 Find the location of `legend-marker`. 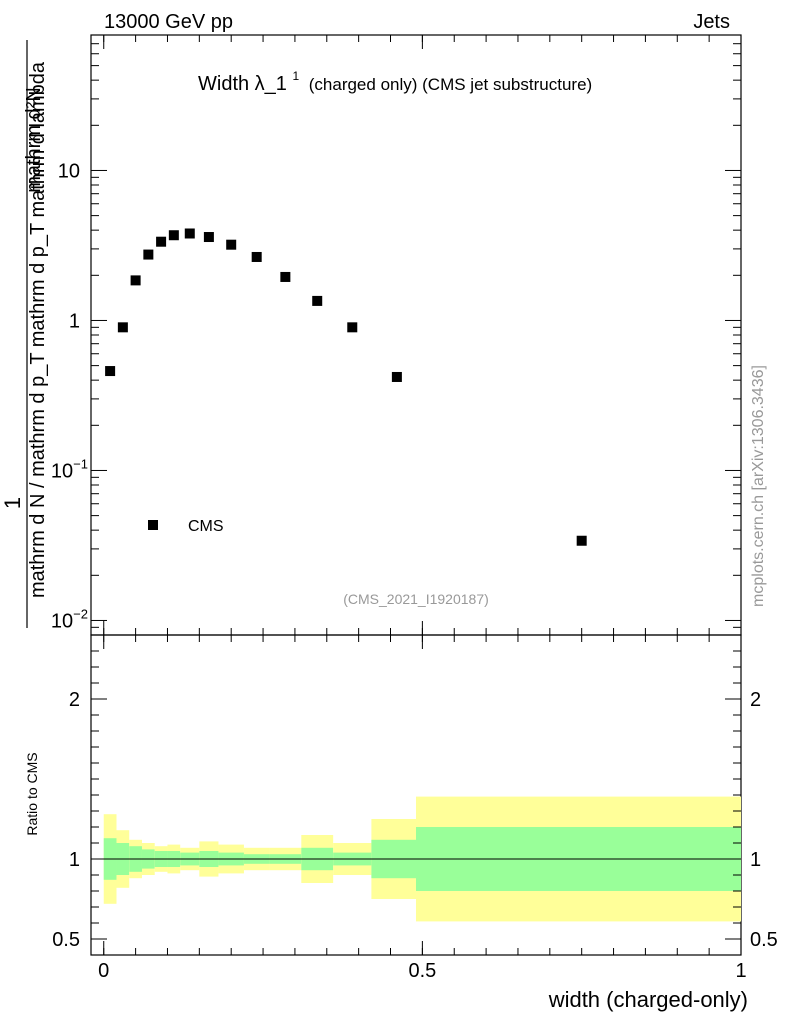

legend-marker is located at coordinates (153, 525).